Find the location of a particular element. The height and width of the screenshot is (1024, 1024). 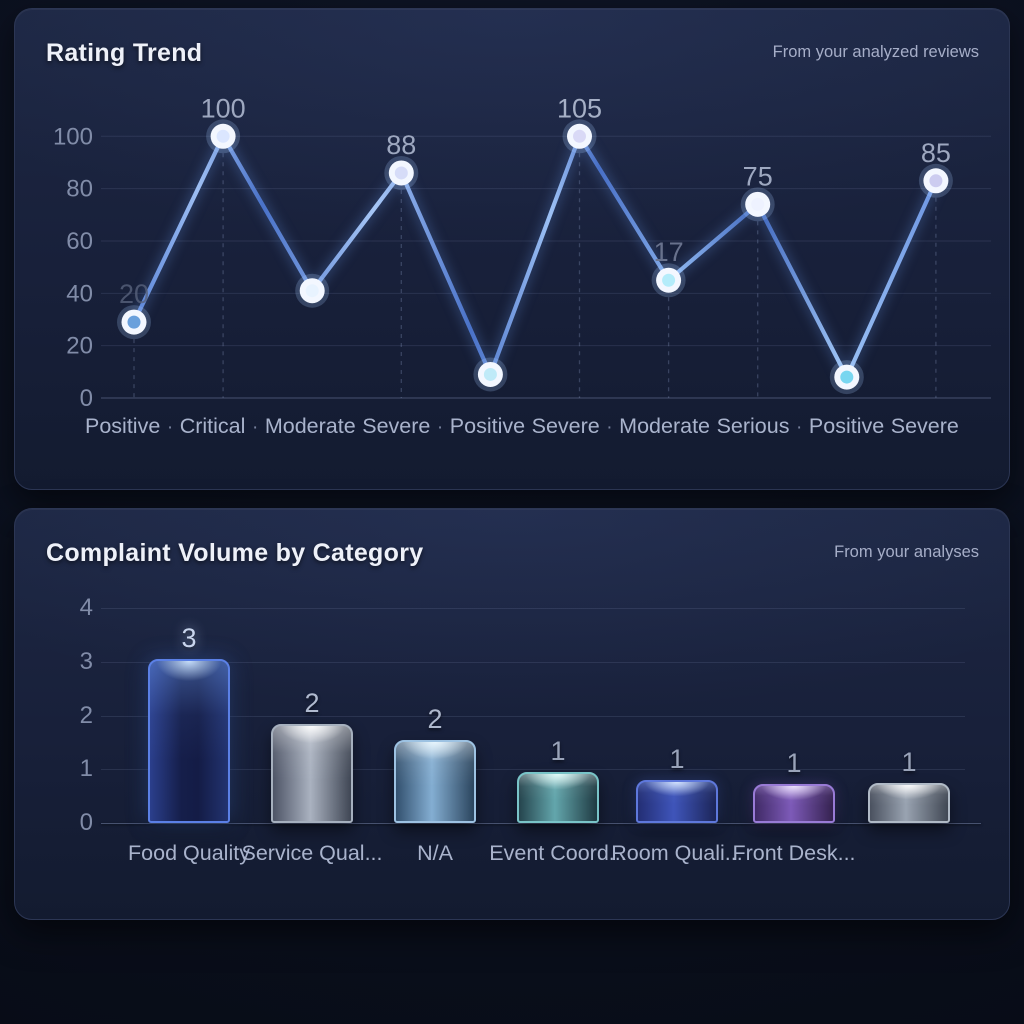

point-value-label: 100 is located at coordinates (223, 108).